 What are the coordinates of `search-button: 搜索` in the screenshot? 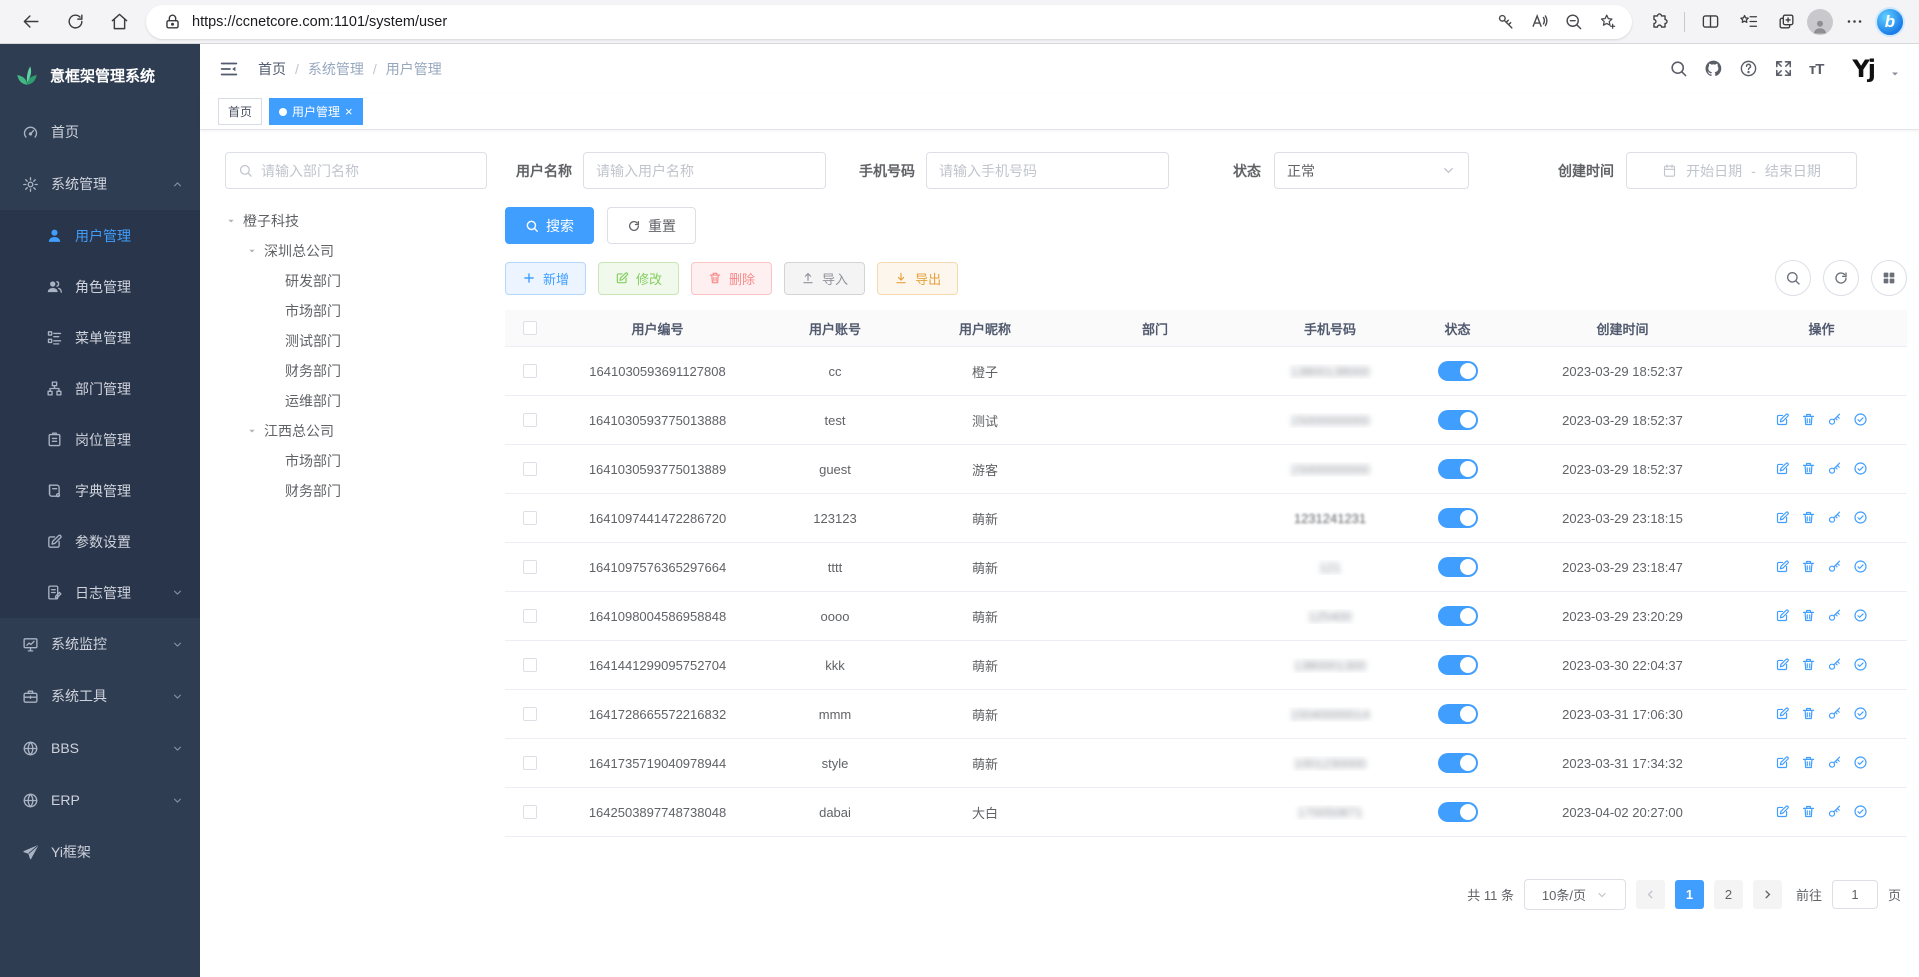 It's located at (549, 225).